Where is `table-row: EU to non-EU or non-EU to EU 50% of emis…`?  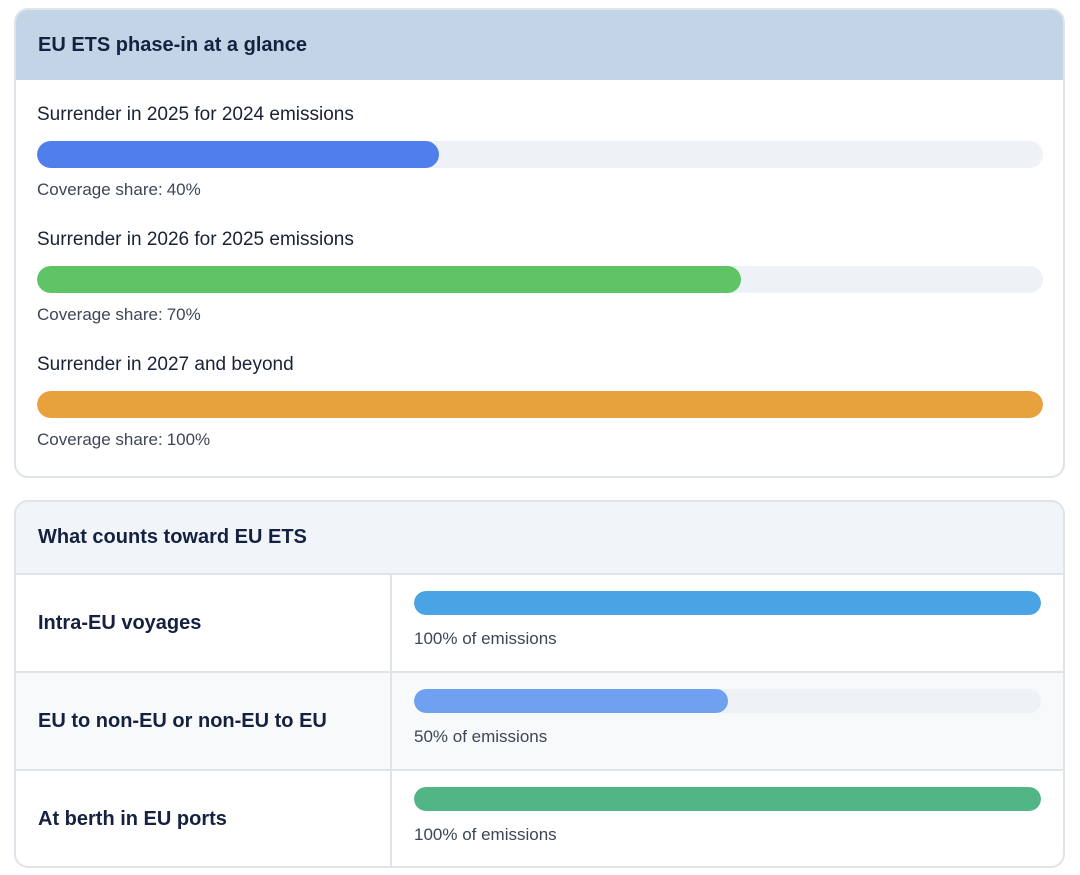 table-row: EU to non-EU or non-EU to EU 50% of emis… is located at coordinates (539, 722).